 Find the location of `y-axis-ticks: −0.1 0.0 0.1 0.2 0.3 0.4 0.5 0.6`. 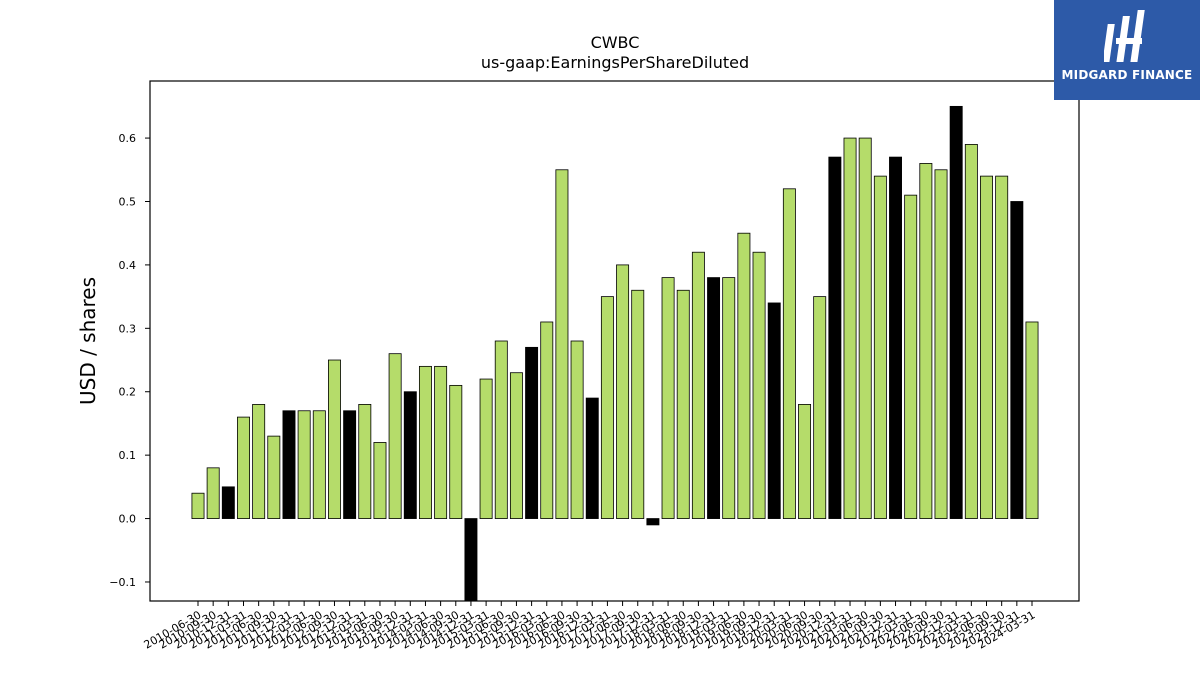

y-axis-ticks: −0.1 0.0 0.1 0.2 0.3 0.4 0.5 0.6 is located at coordinates (129, 360).